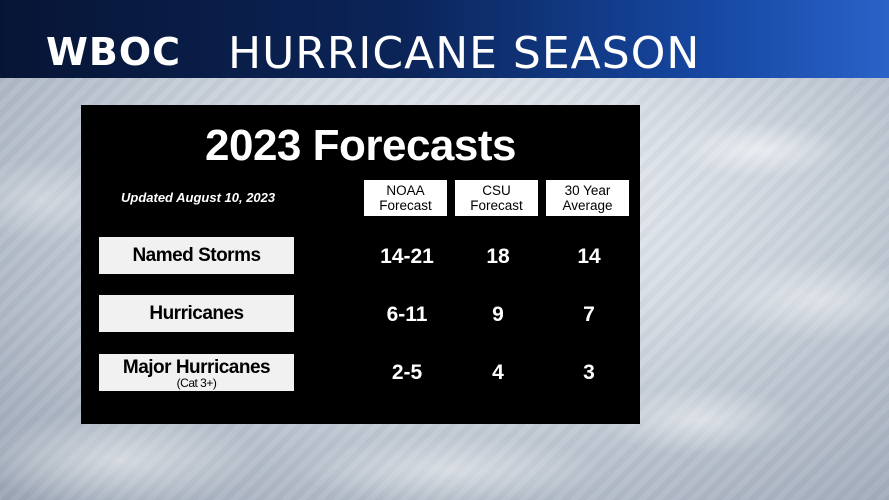  What do you see at coordinates (498, 372) in the screenshot?
I see `value-csu-major-hurricanes: 4` at bounding box center [498, 372].